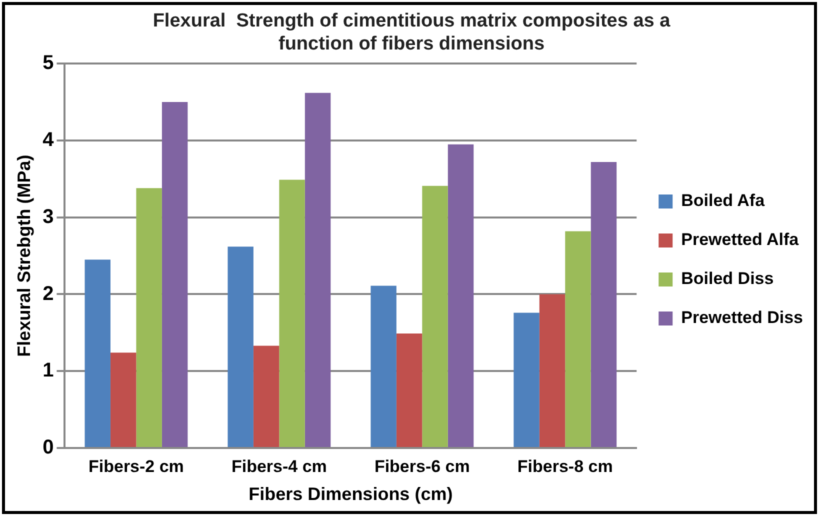 The image size is (825, 522). What do you see at coordinates (48, 217) in the screenshot?
I see `y-tick-label: 3` at bounding box center [48, 217].